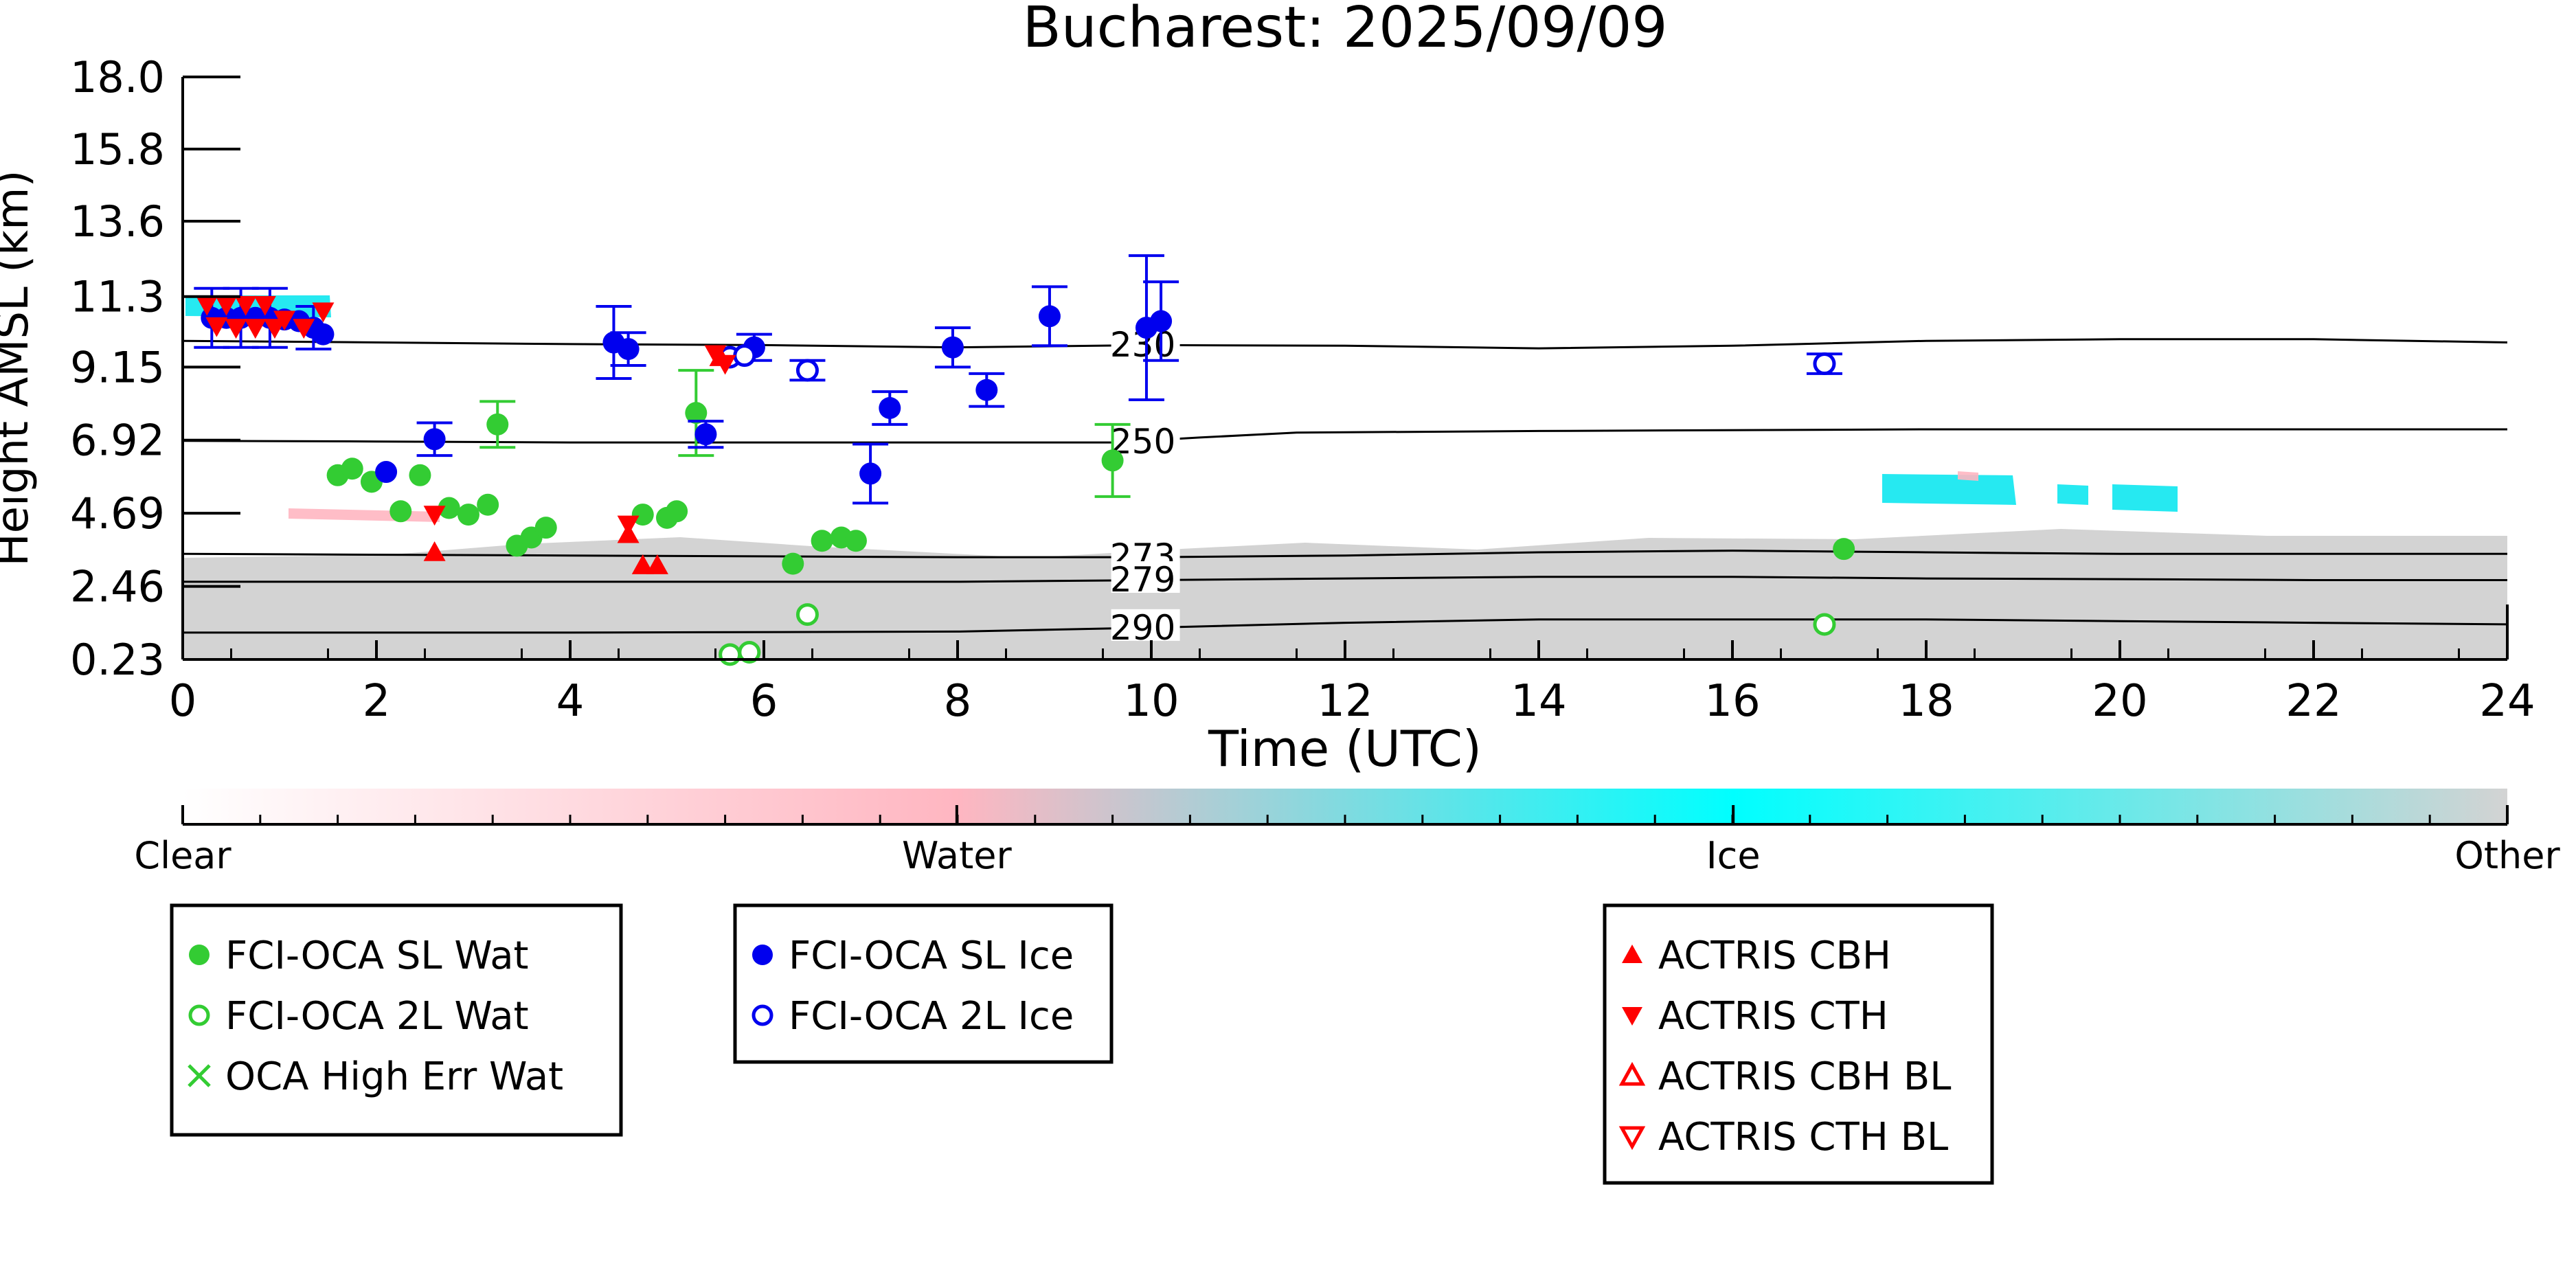 The height and width of the screenshot is (1288, 2576). I want to click on contour-label-290: 290, so click(1142, 628).